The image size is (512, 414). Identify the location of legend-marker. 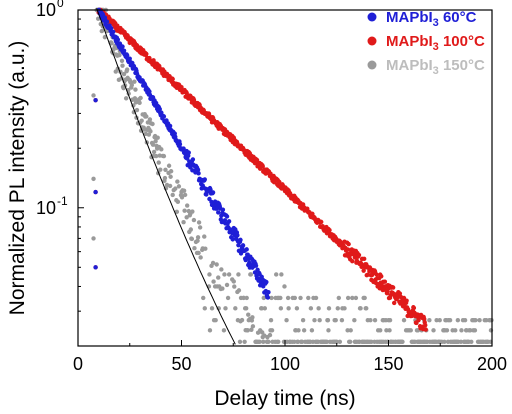
(372, 17).